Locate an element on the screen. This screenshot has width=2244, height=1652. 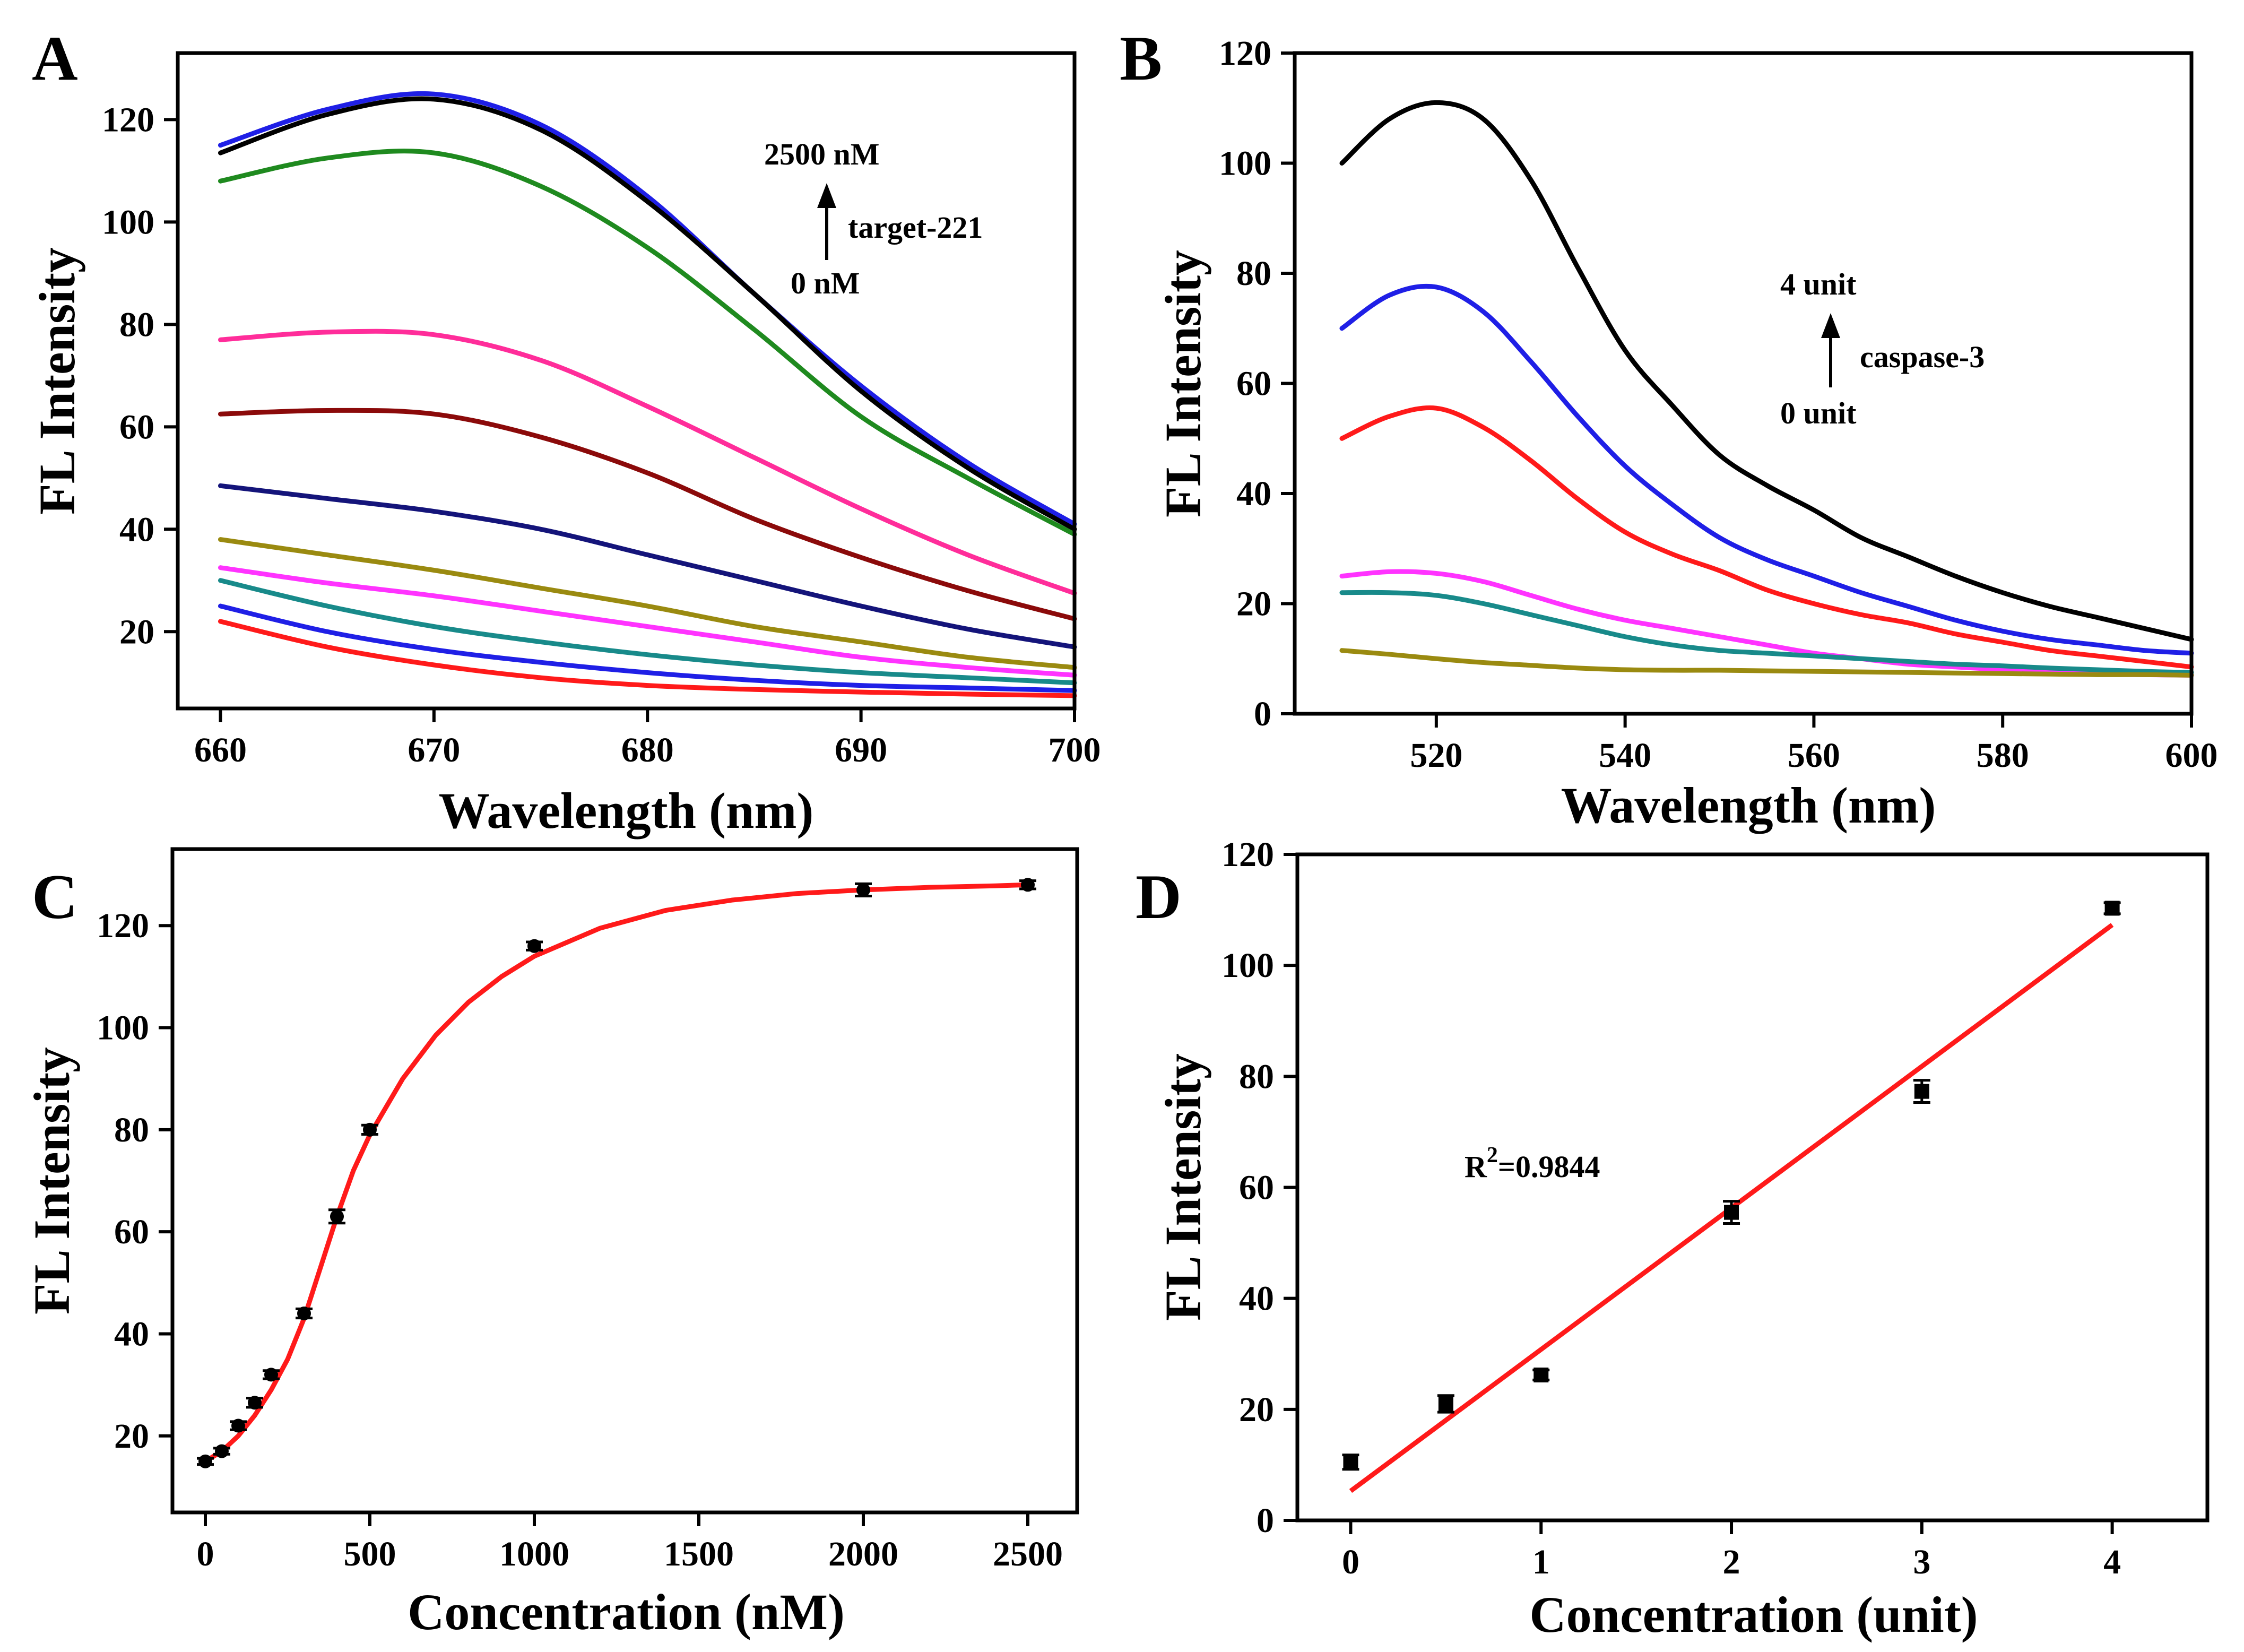
panel-a-ytick-label-1: 40 is located at coordinates (136, 529).